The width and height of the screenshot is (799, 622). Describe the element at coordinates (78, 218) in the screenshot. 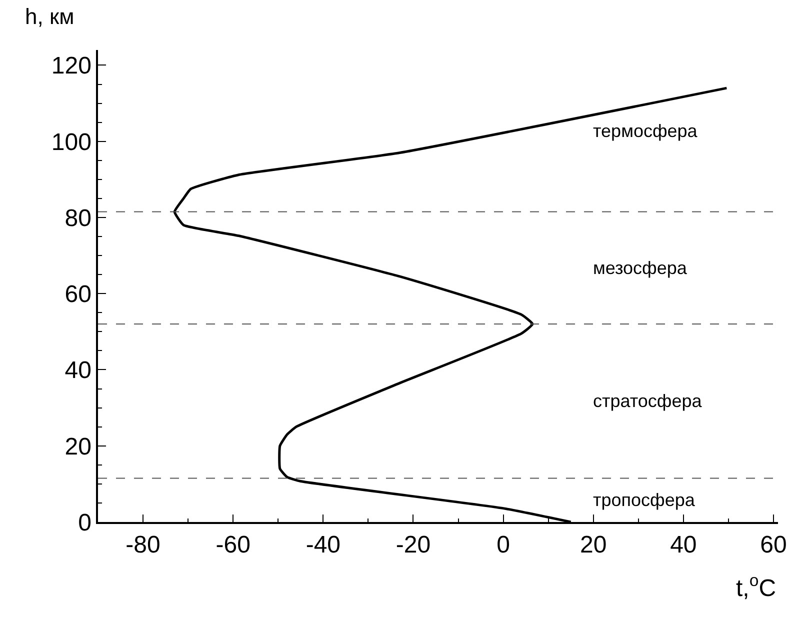

I see `y-tick-label: 80` at that location.